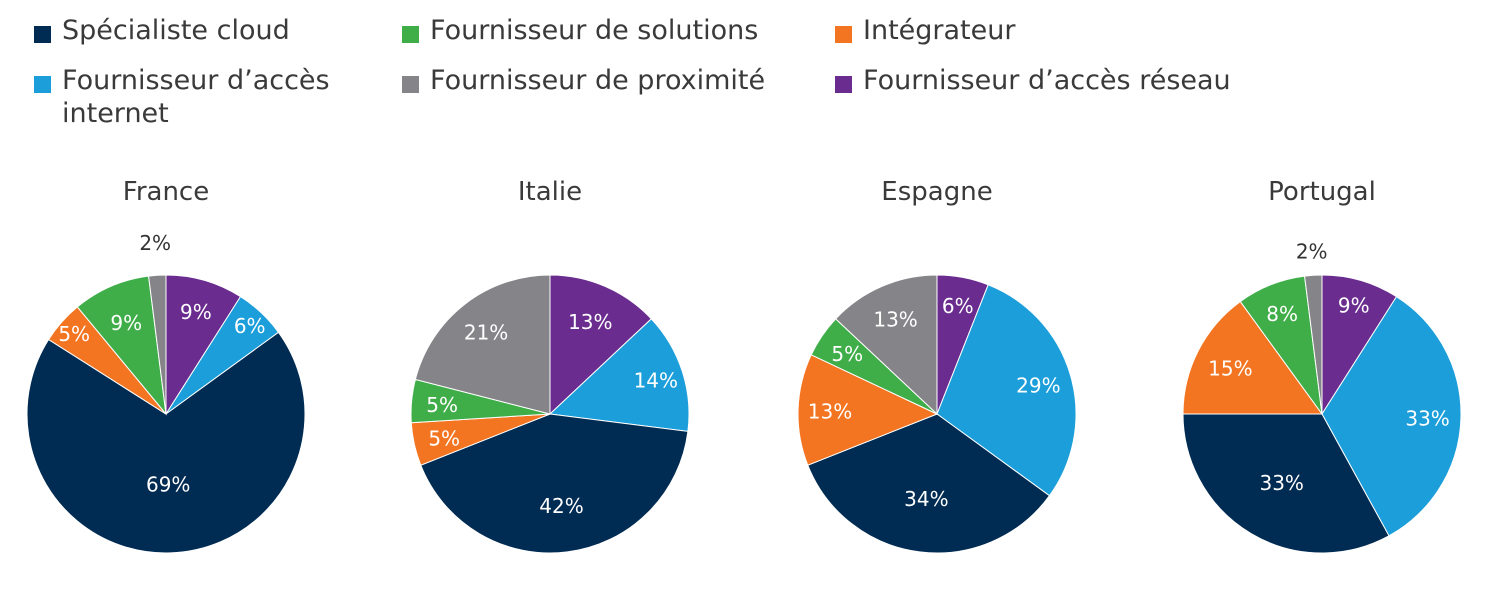  Describe the element at coordinates (486, 333) in the screenshot. I see `pie-slice-label: 21%` at that location.